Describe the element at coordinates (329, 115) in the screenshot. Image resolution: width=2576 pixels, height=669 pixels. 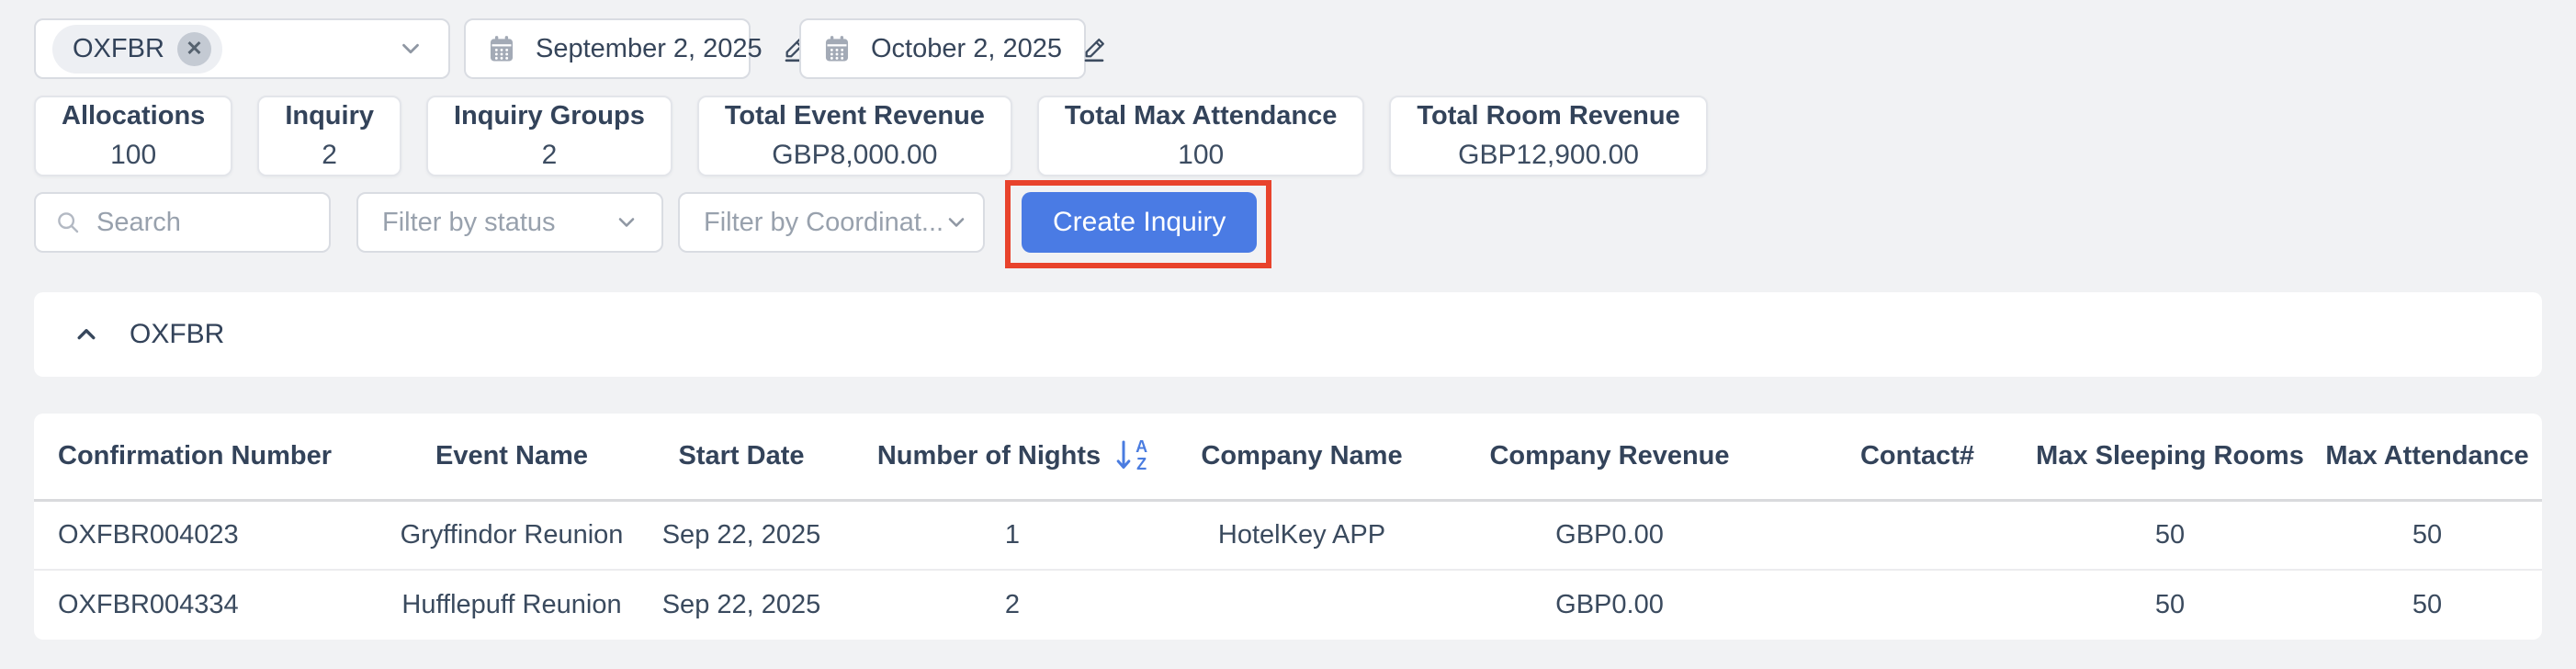
I see `stat-label: Inquiry` at that location.